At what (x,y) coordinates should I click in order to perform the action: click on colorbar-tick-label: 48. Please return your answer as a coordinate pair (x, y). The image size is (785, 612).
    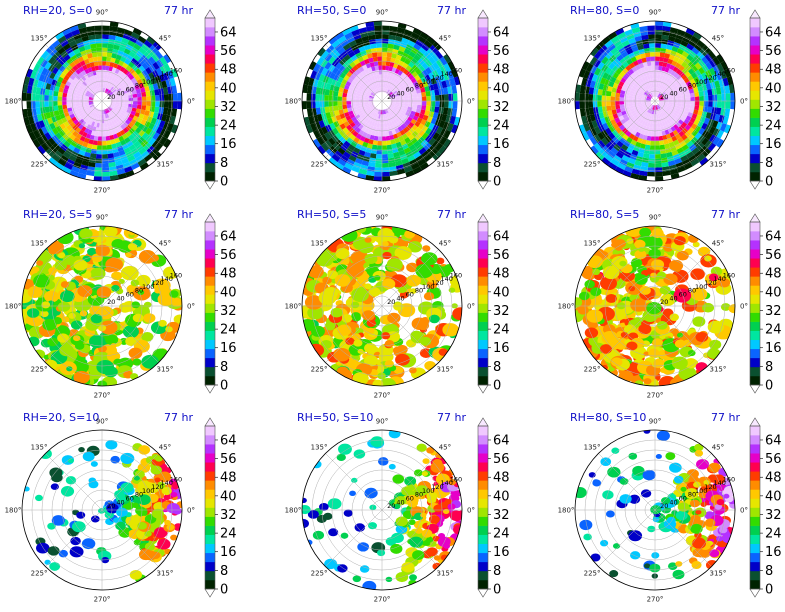
    Looking at the image, I should click on (501, 70).